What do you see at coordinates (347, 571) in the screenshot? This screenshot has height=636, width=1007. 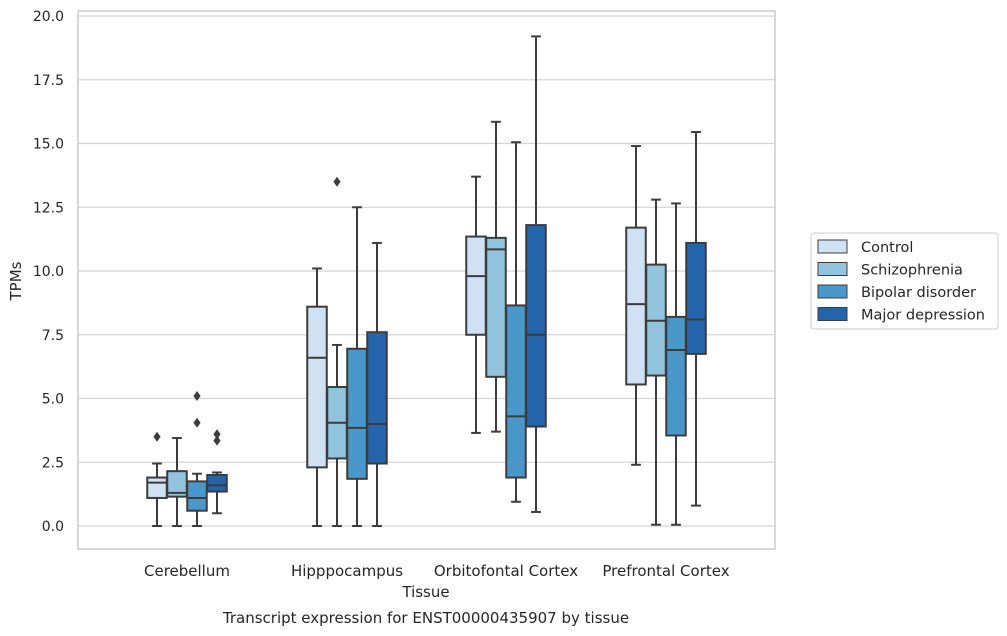 I see `x-tick-label: Hipppocampus` at bounding box center [347, 571].